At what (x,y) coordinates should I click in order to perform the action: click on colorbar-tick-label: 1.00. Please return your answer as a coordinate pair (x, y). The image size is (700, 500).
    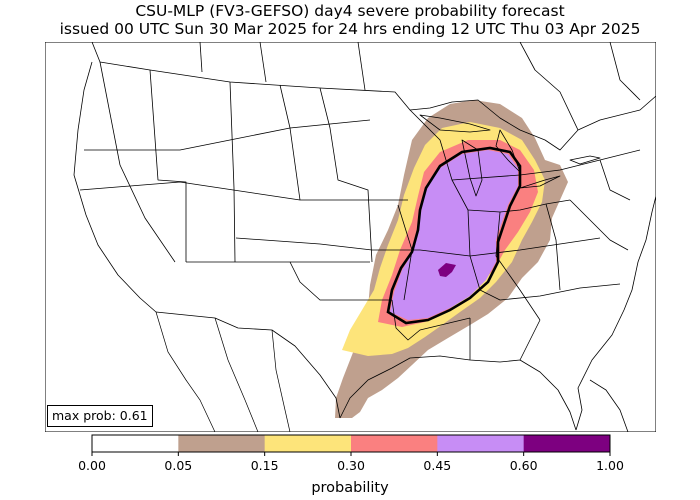
    Looking at the image, I should click on (610, 465).